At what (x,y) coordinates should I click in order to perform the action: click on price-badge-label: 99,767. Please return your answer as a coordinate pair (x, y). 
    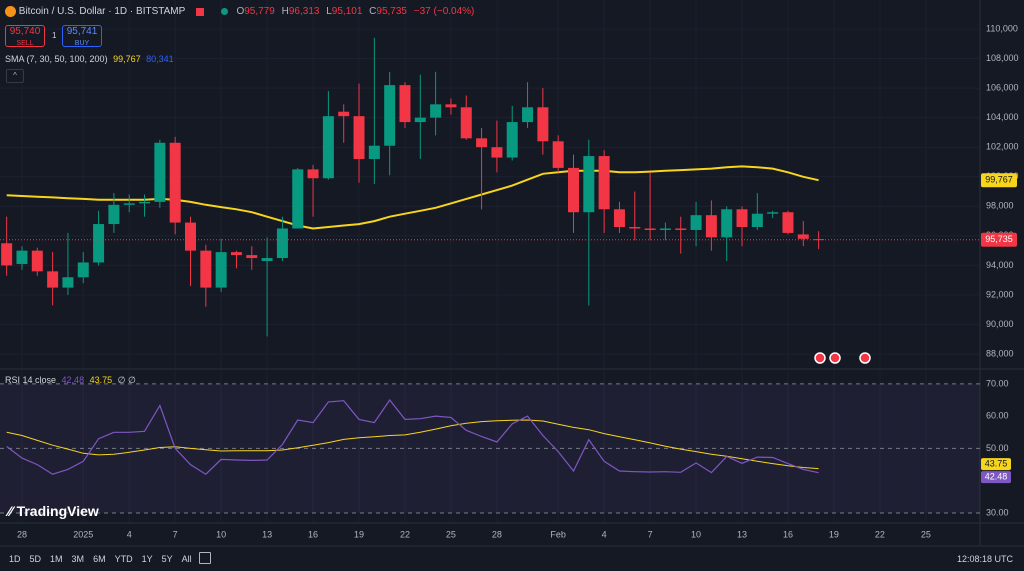
    Looking at the image, I should click on (999, 180).